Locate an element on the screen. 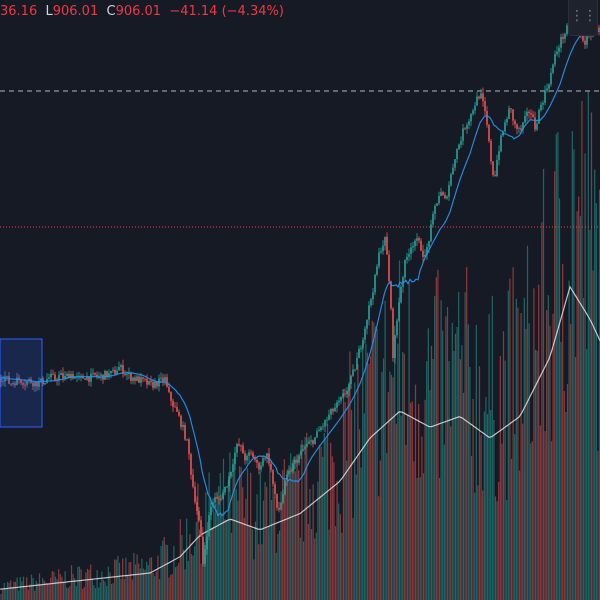  grip-dots-icon: ⋮⋮ is located at coordinates (583, 16).